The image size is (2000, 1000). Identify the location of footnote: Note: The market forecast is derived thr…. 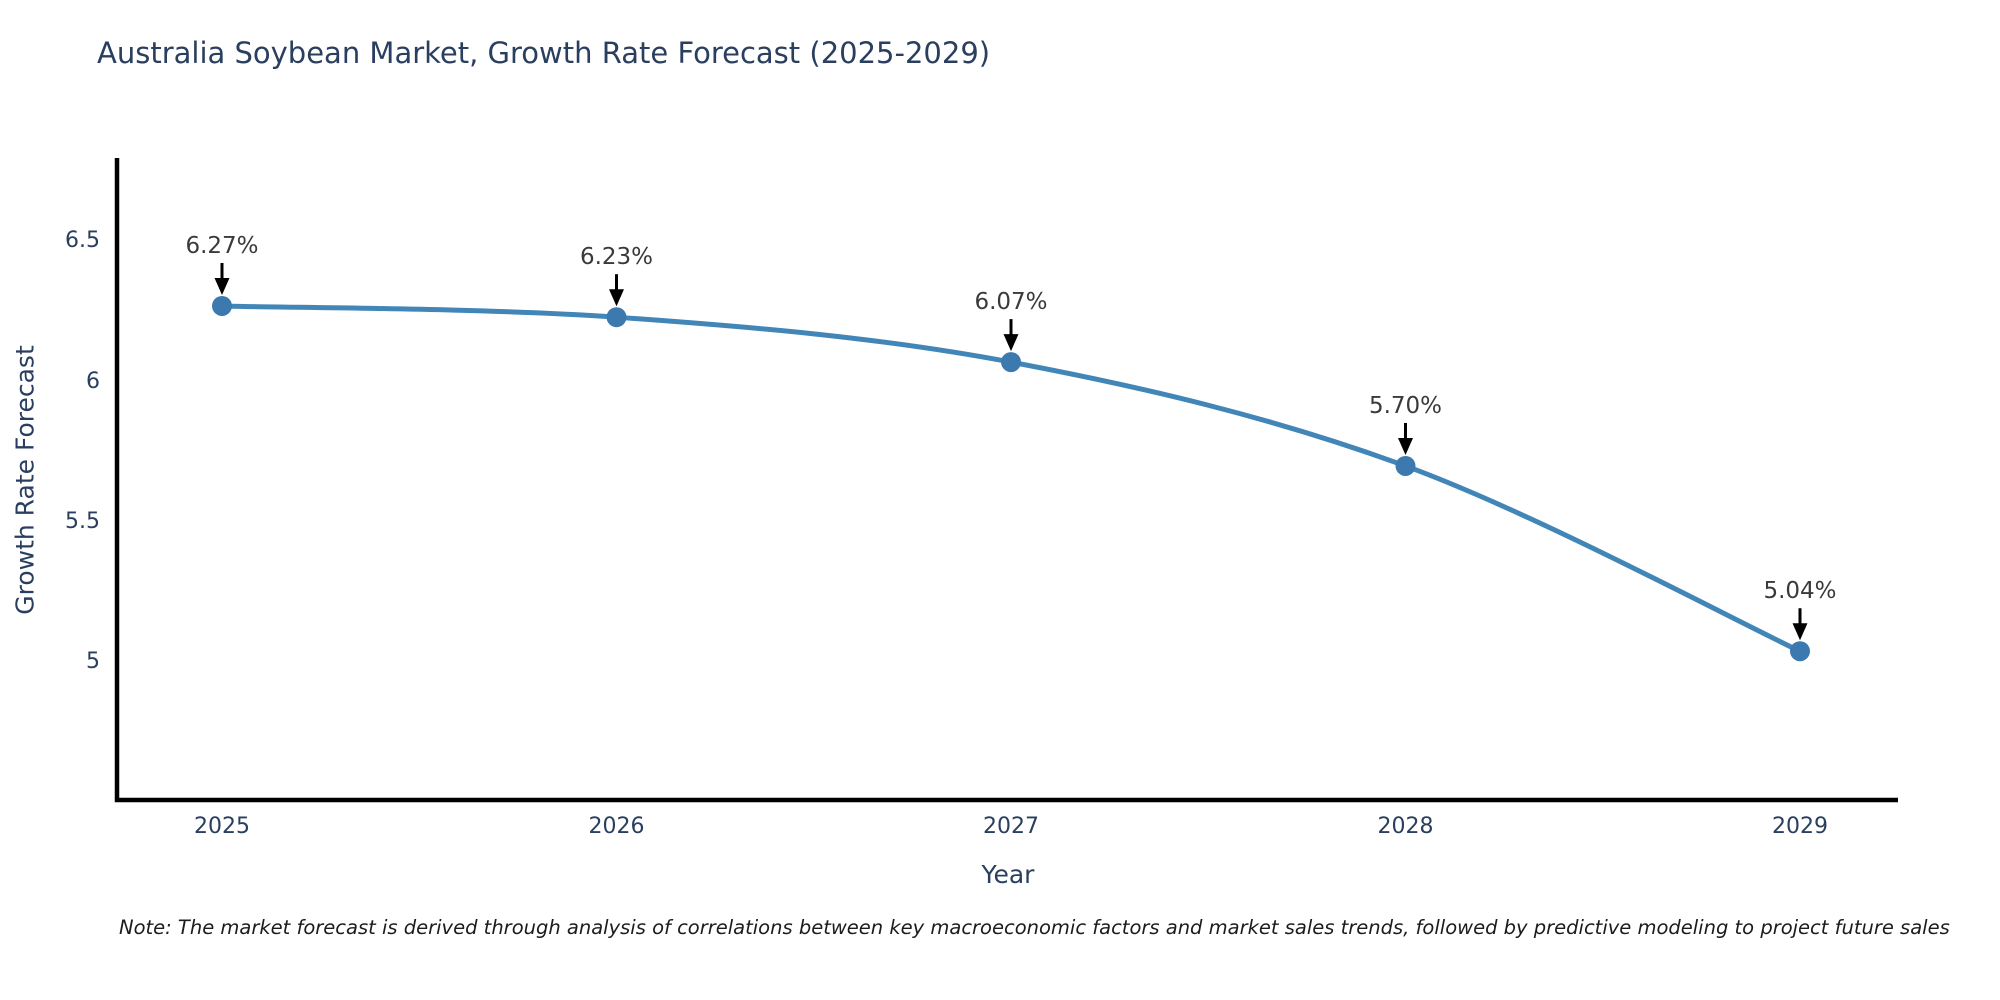
(1034, 927).